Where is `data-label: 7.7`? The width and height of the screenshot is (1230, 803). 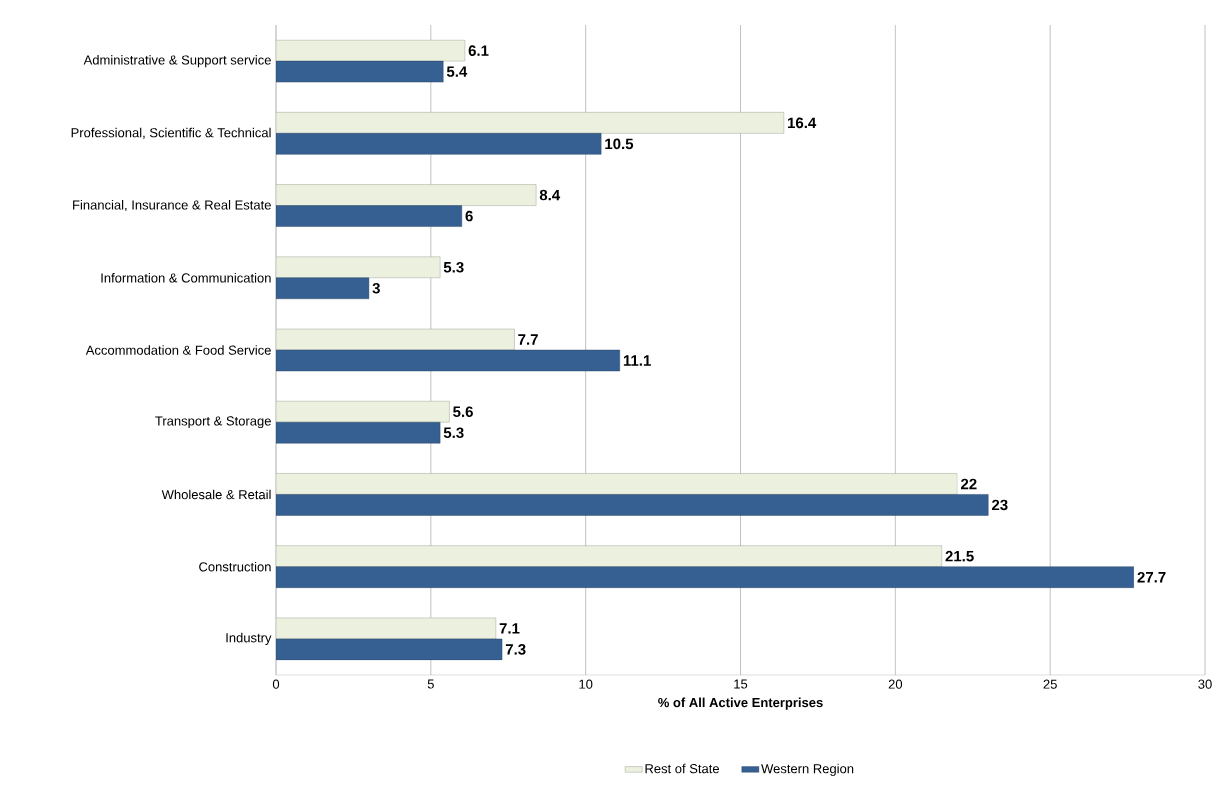 data-label: 7.7 is located at coordinates (528, 339).